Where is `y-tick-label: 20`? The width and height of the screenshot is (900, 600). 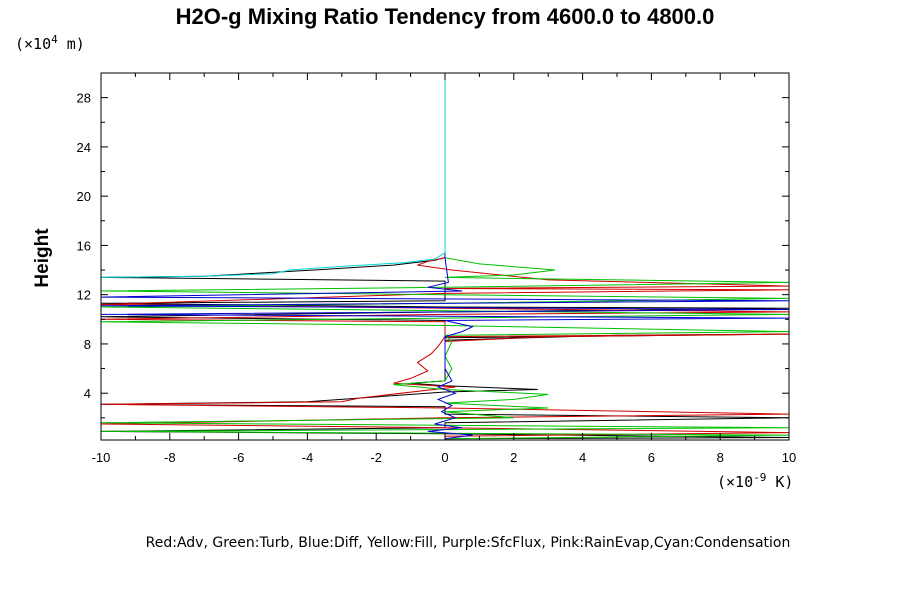 y-tick-label: 20 is located at coordinates (84, 196).